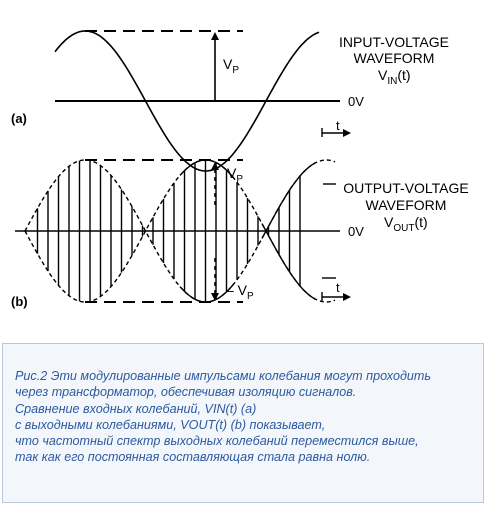 The height and width of the screenshot is (507, 488). What do you see at coordinates (338, 287) in the screenshot?
I see `panel-b-time-label: t` at bounding box center [338, 287].